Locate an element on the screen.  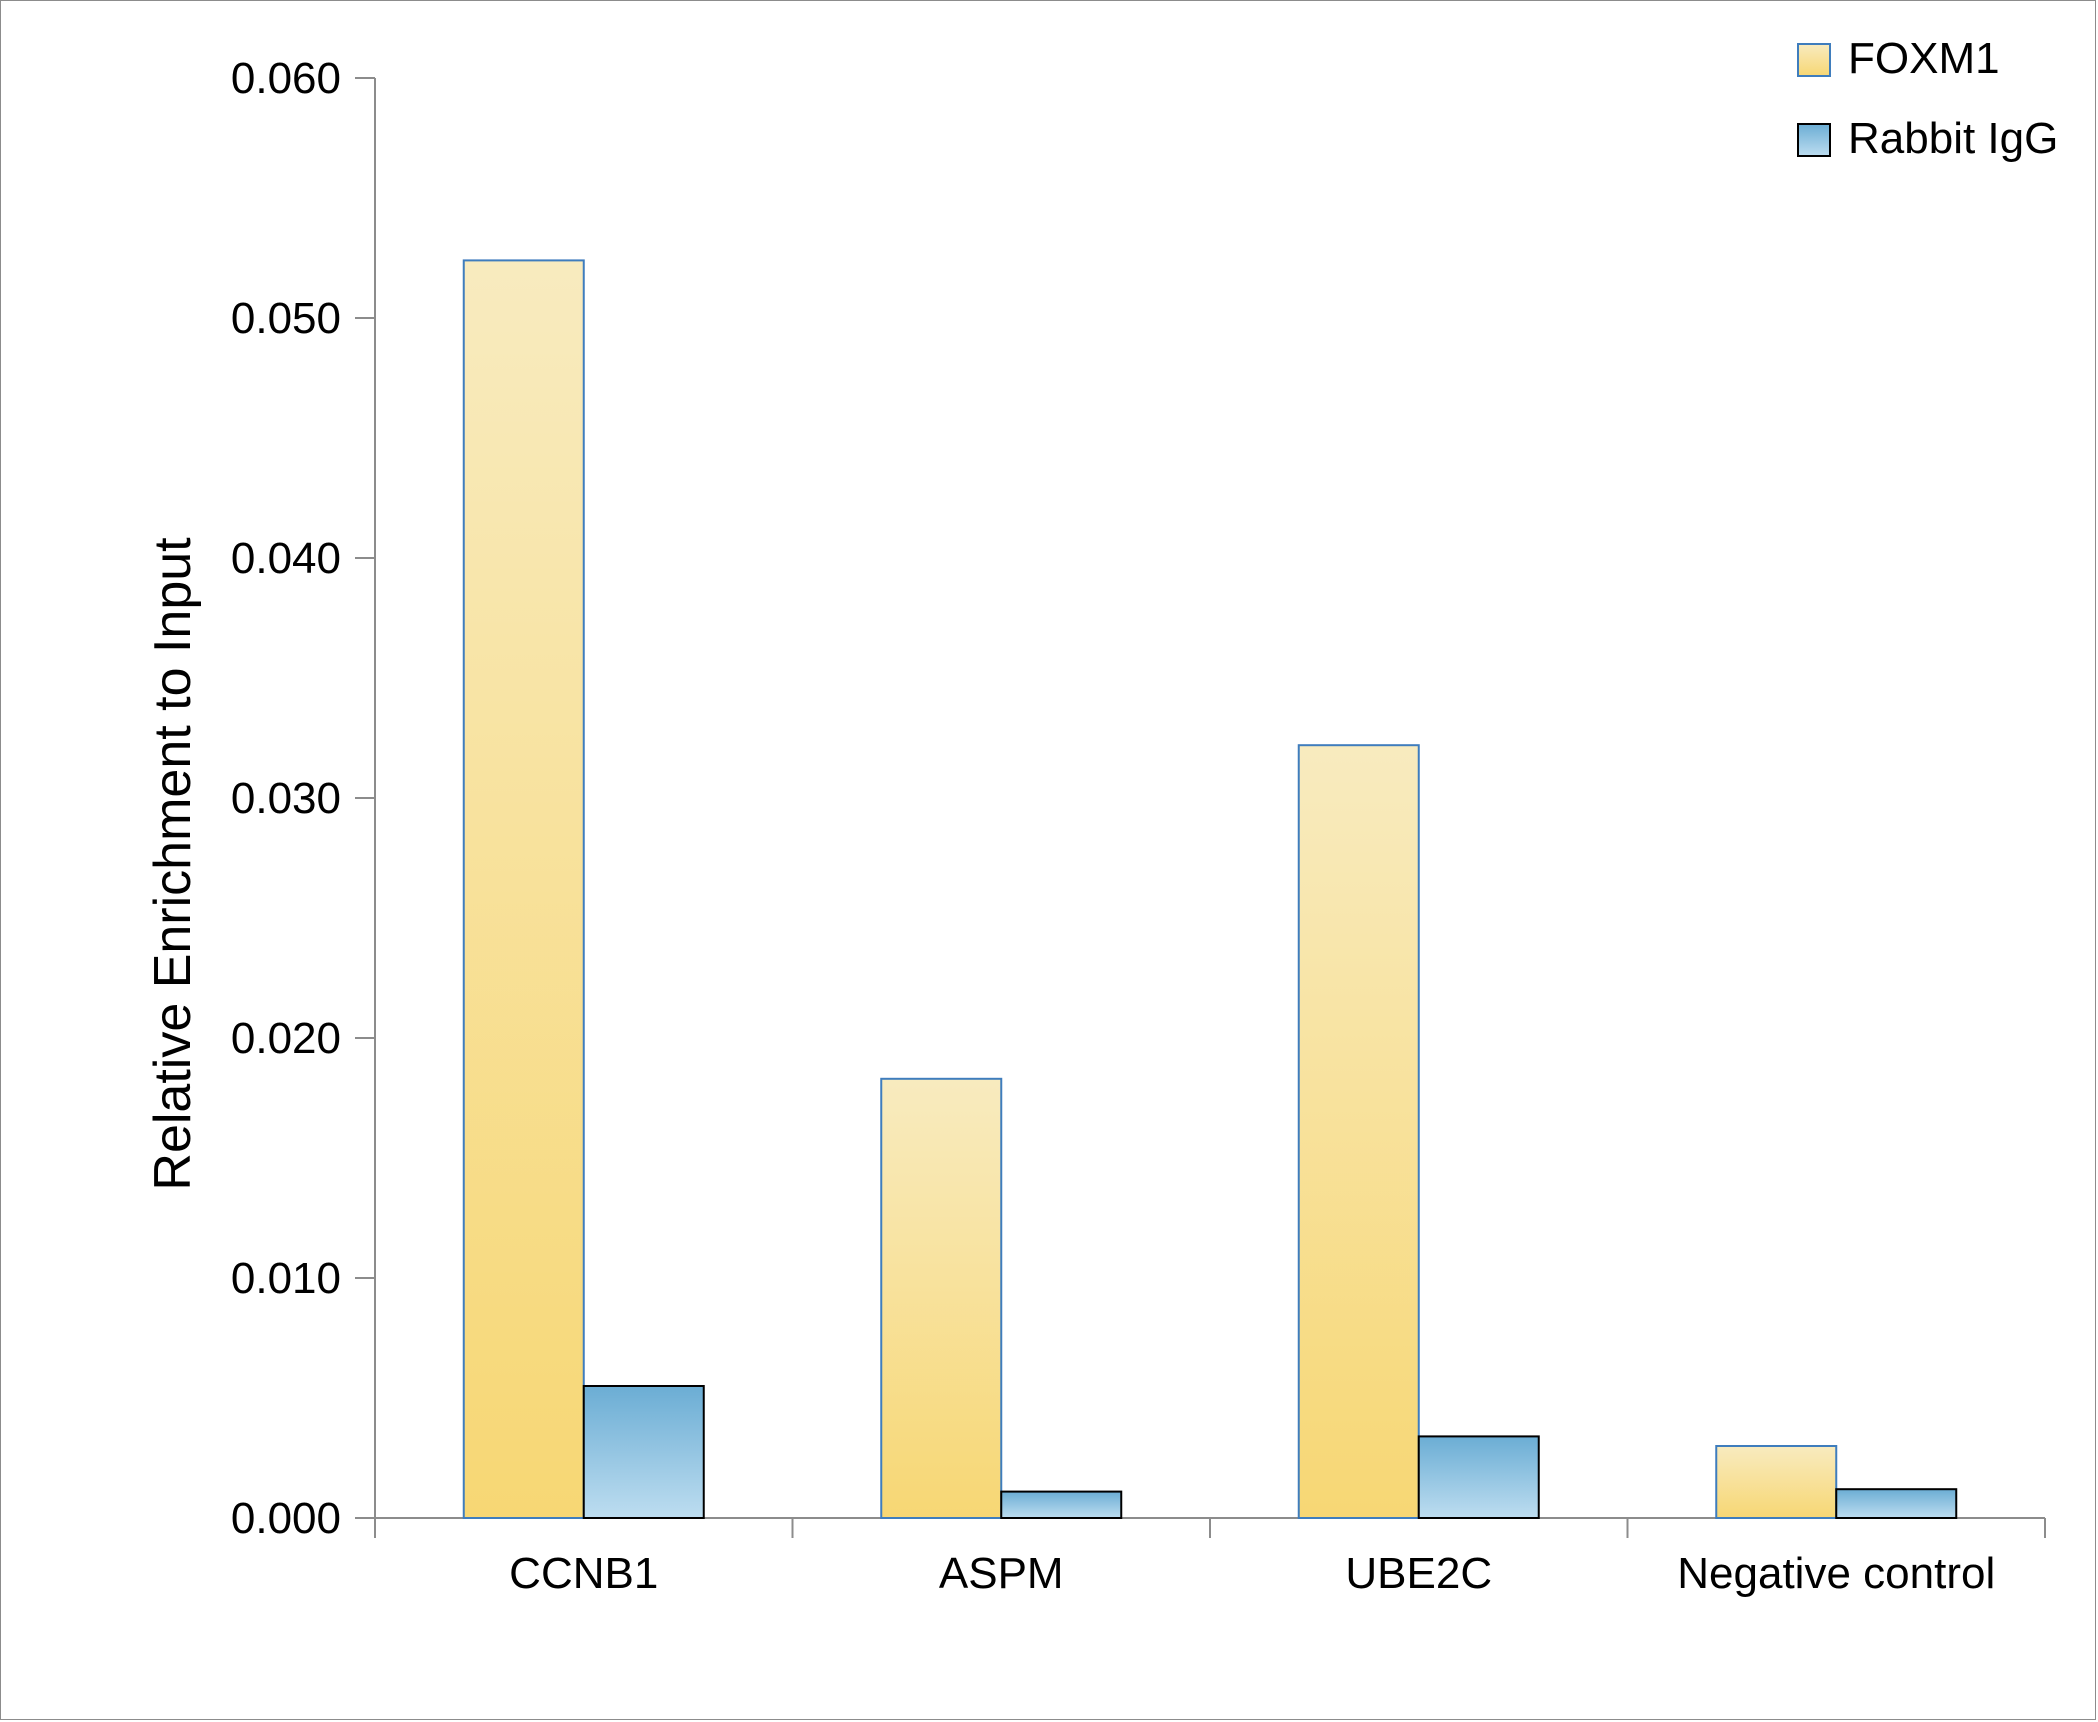
x-axis: CCNB1 ASPM UBE2C Negative control is located at coordinates (1210, 1557).